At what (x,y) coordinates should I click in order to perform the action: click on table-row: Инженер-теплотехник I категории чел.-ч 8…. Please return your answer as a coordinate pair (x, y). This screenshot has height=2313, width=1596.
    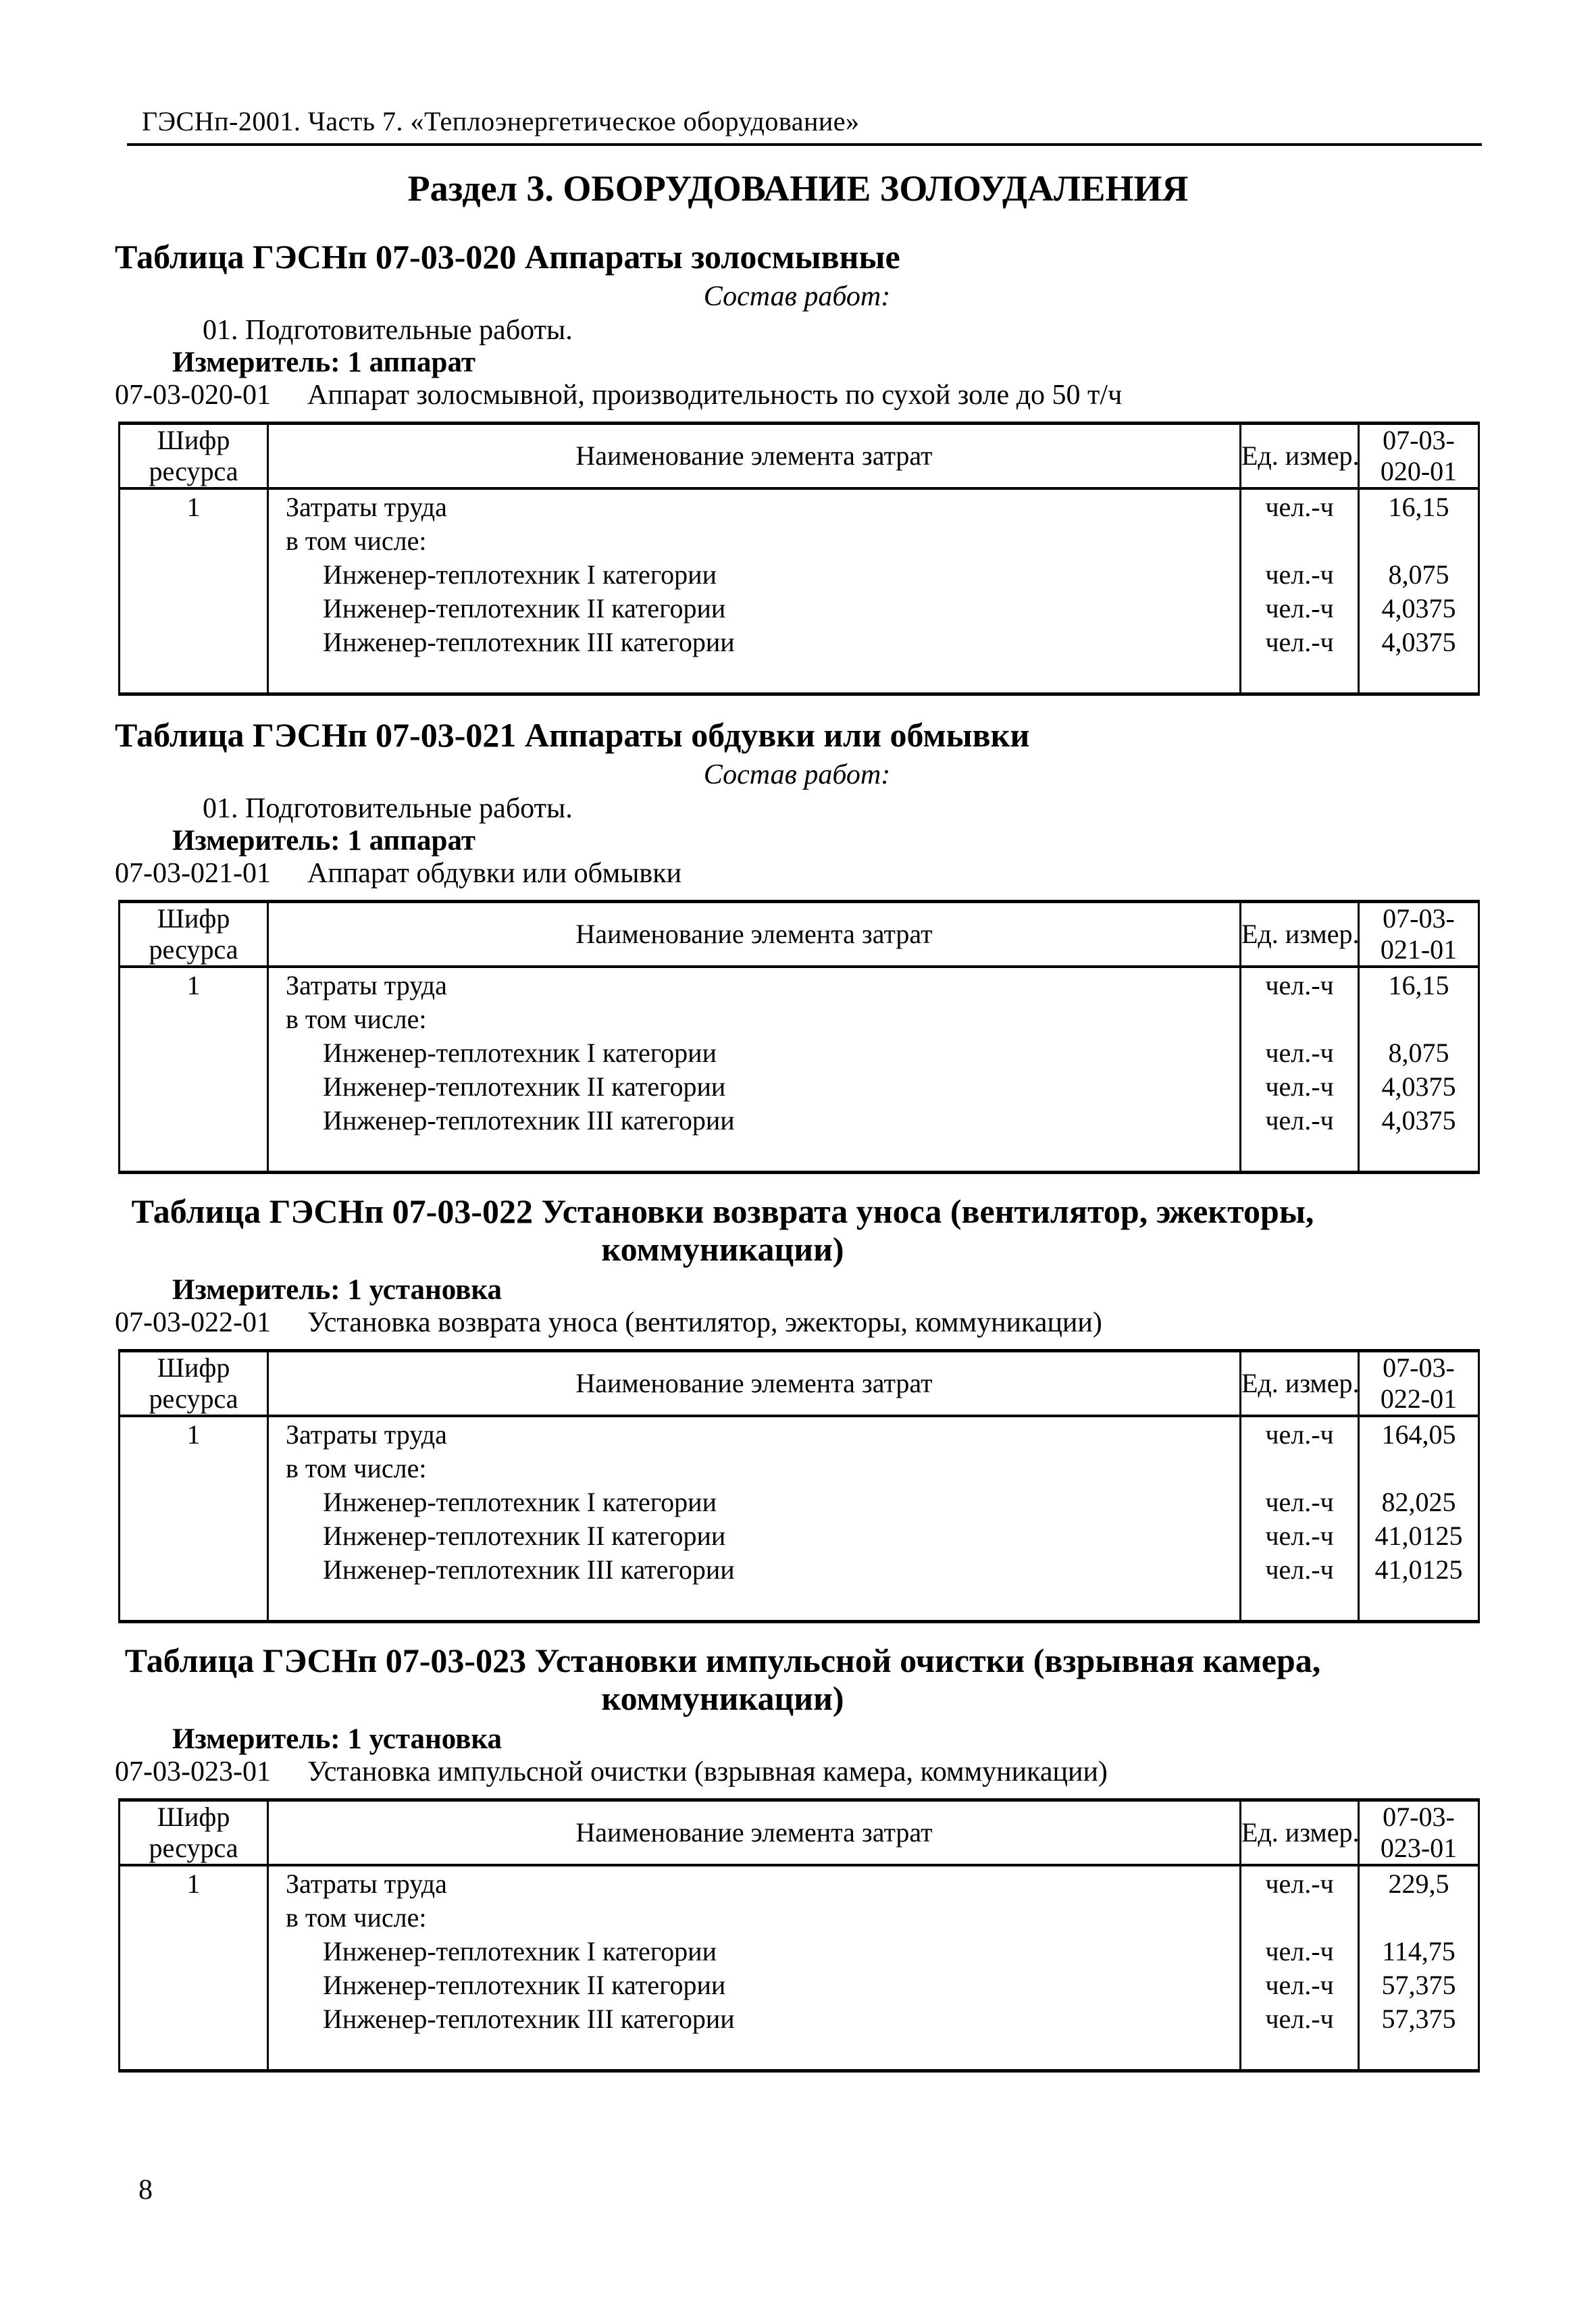
    Looking at the image, I should click on (799, 1052).